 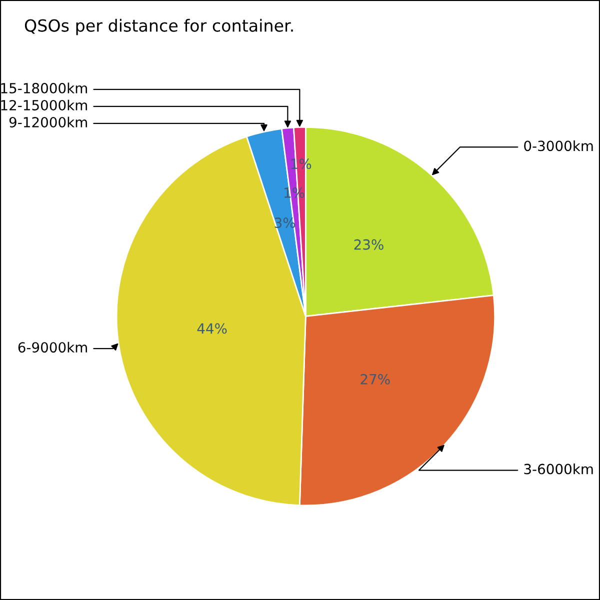 What do you see at coordinates (375, 379) in the screenshot?
I see `data-label: 27%` at bounding box center [375, 379].